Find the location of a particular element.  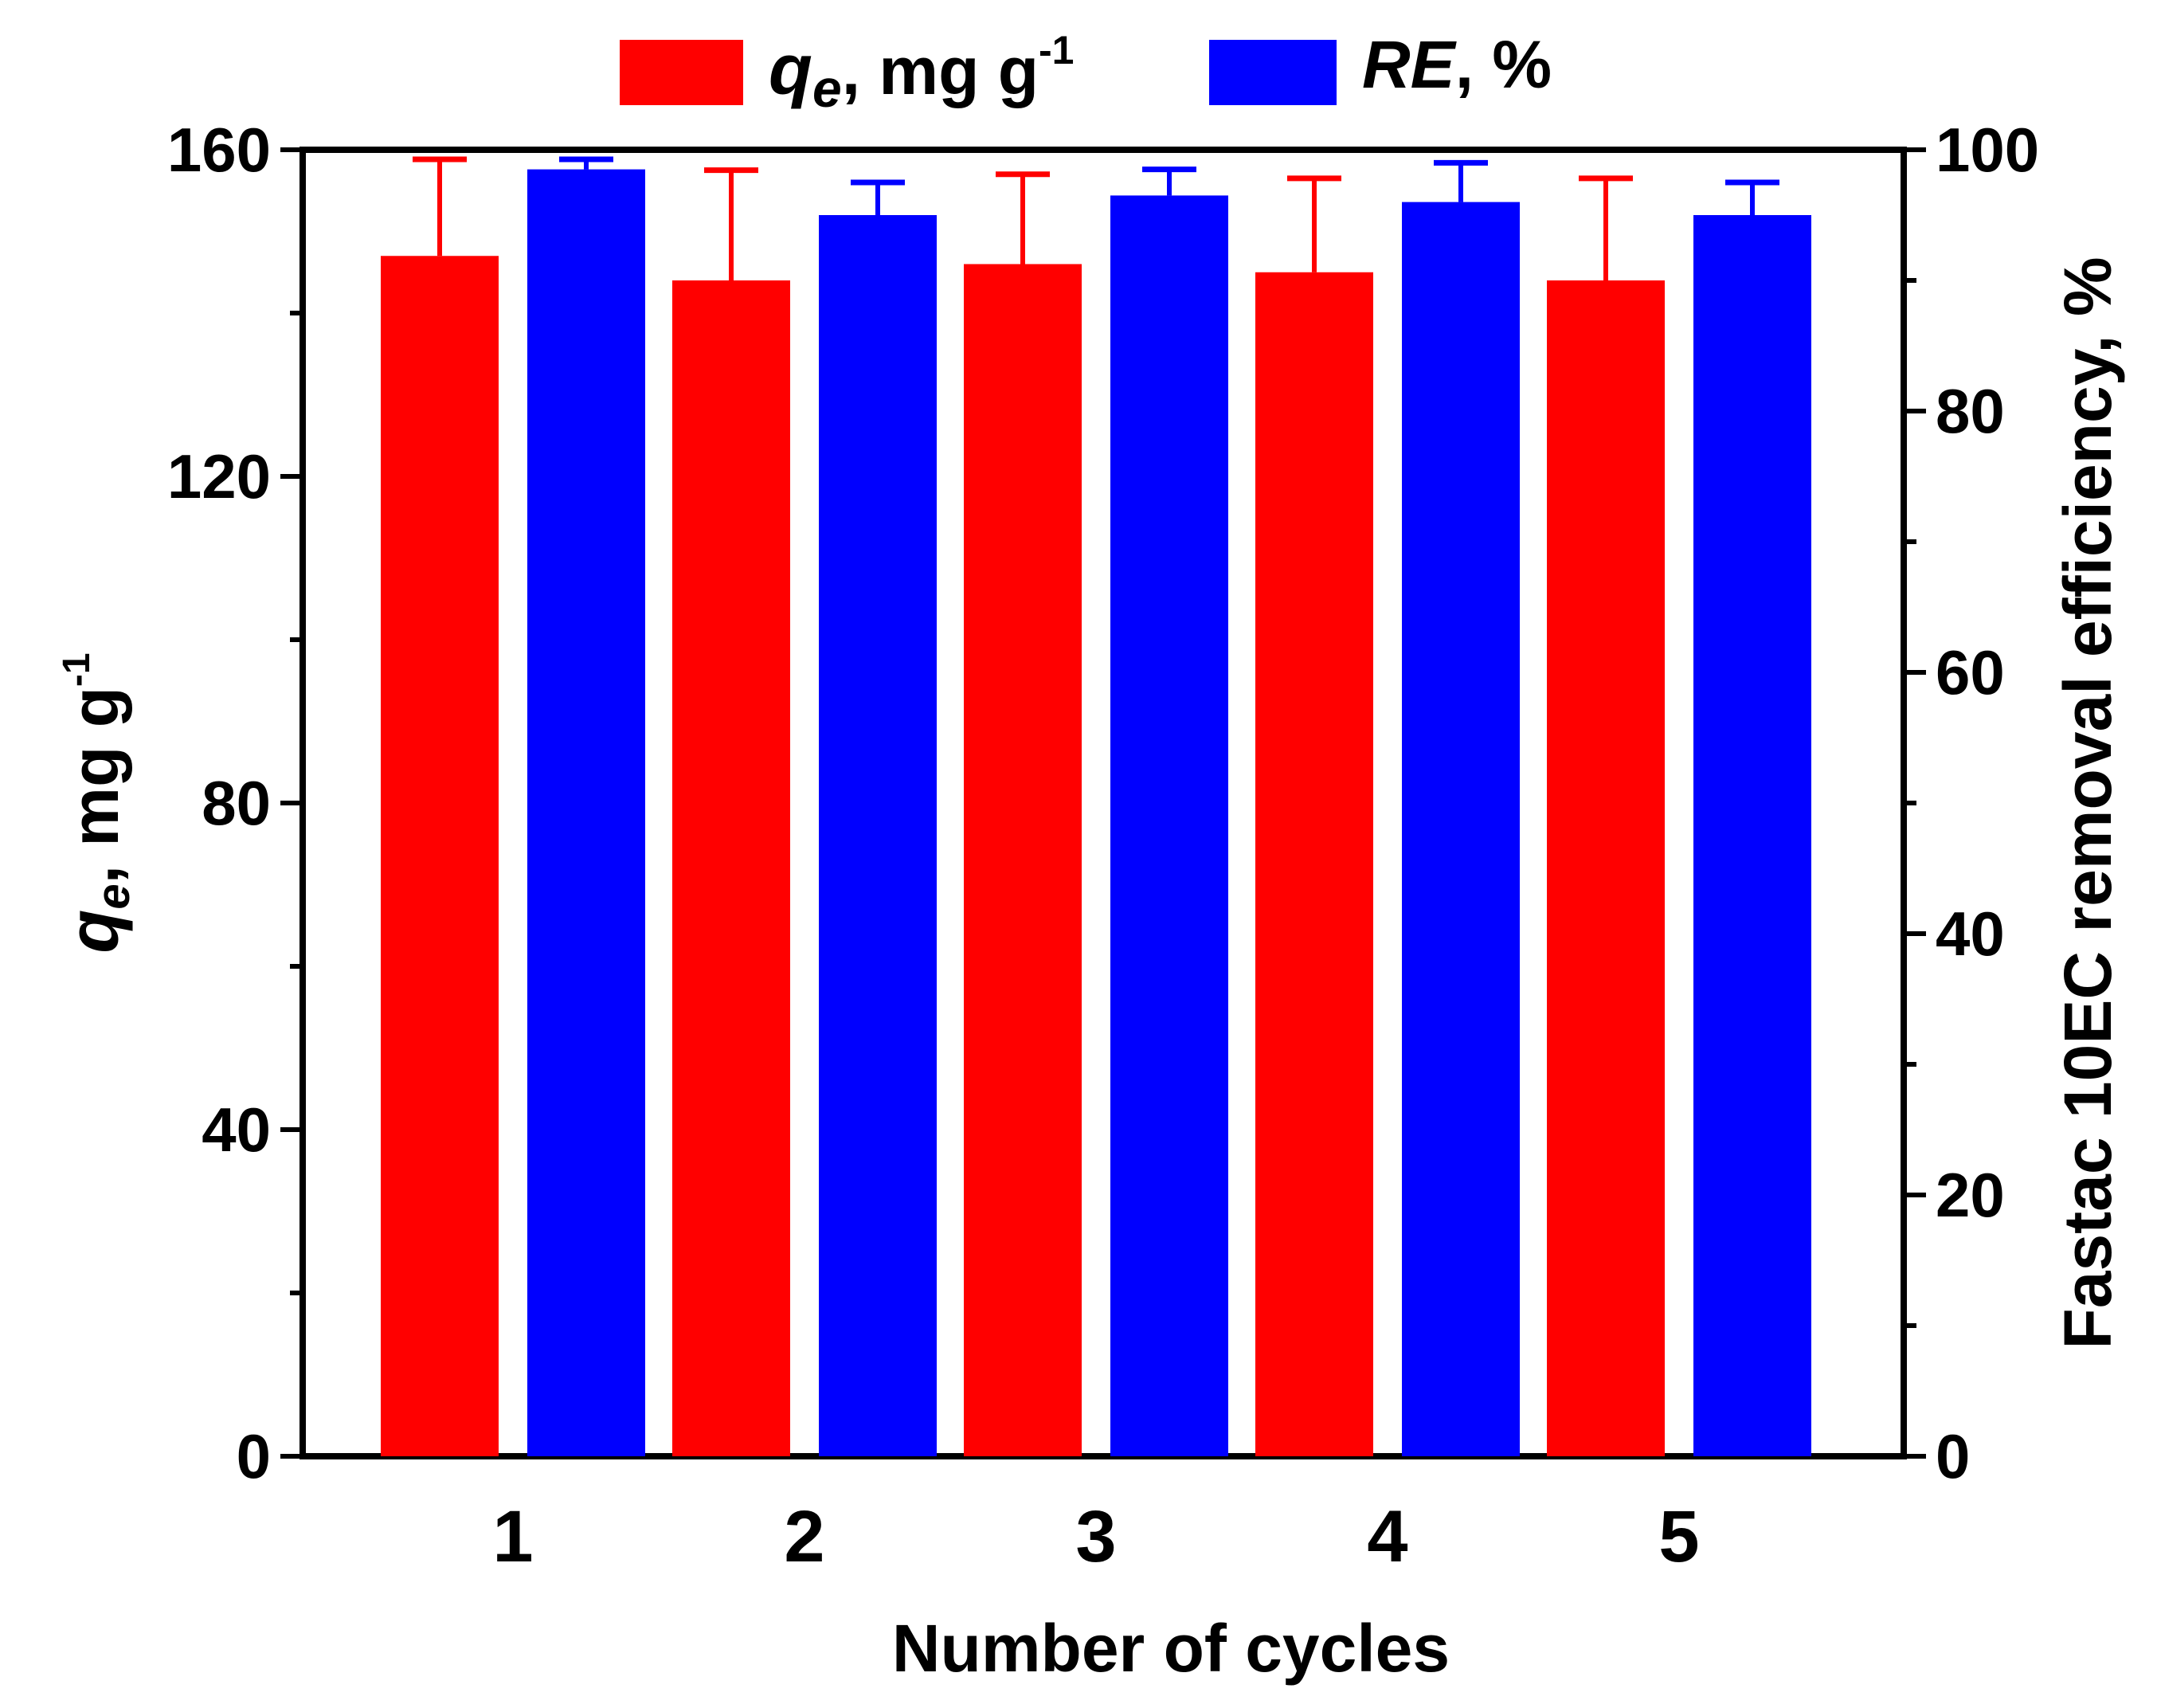

x-tick-label-3: 3 is located at coordinates (1095, 1537).